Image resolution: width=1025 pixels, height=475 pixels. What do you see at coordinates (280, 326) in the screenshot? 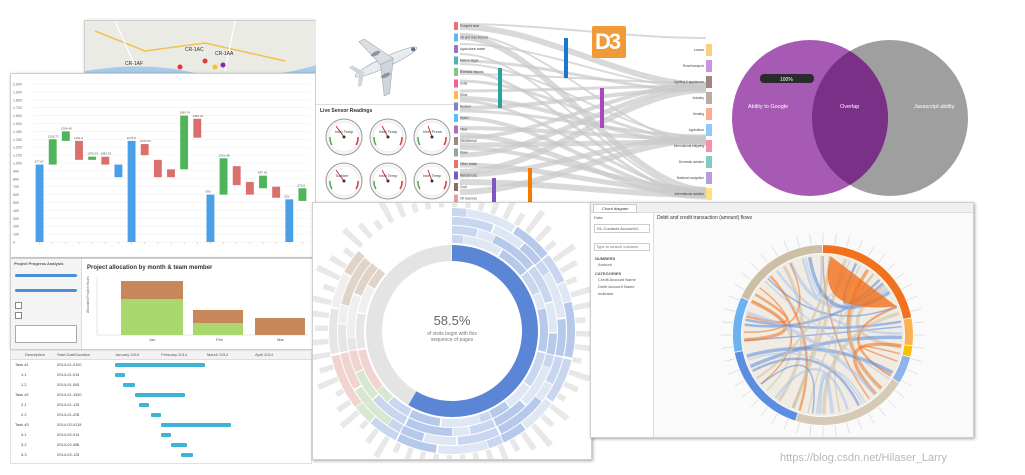
I see `allocation-bar` at bounding box center [280, 326].